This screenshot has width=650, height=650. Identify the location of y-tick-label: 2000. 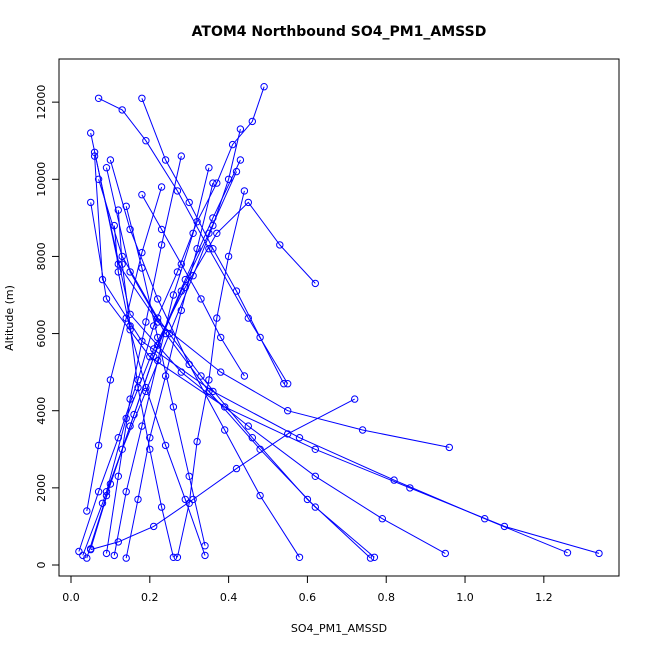
(41, 488).